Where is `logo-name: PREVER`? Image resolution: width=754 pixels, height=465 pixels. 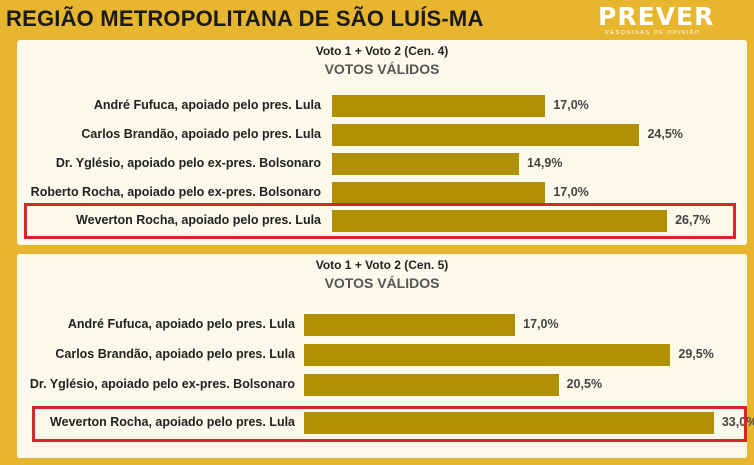 logo-name: PREVER is located at coordinates (656, 16).